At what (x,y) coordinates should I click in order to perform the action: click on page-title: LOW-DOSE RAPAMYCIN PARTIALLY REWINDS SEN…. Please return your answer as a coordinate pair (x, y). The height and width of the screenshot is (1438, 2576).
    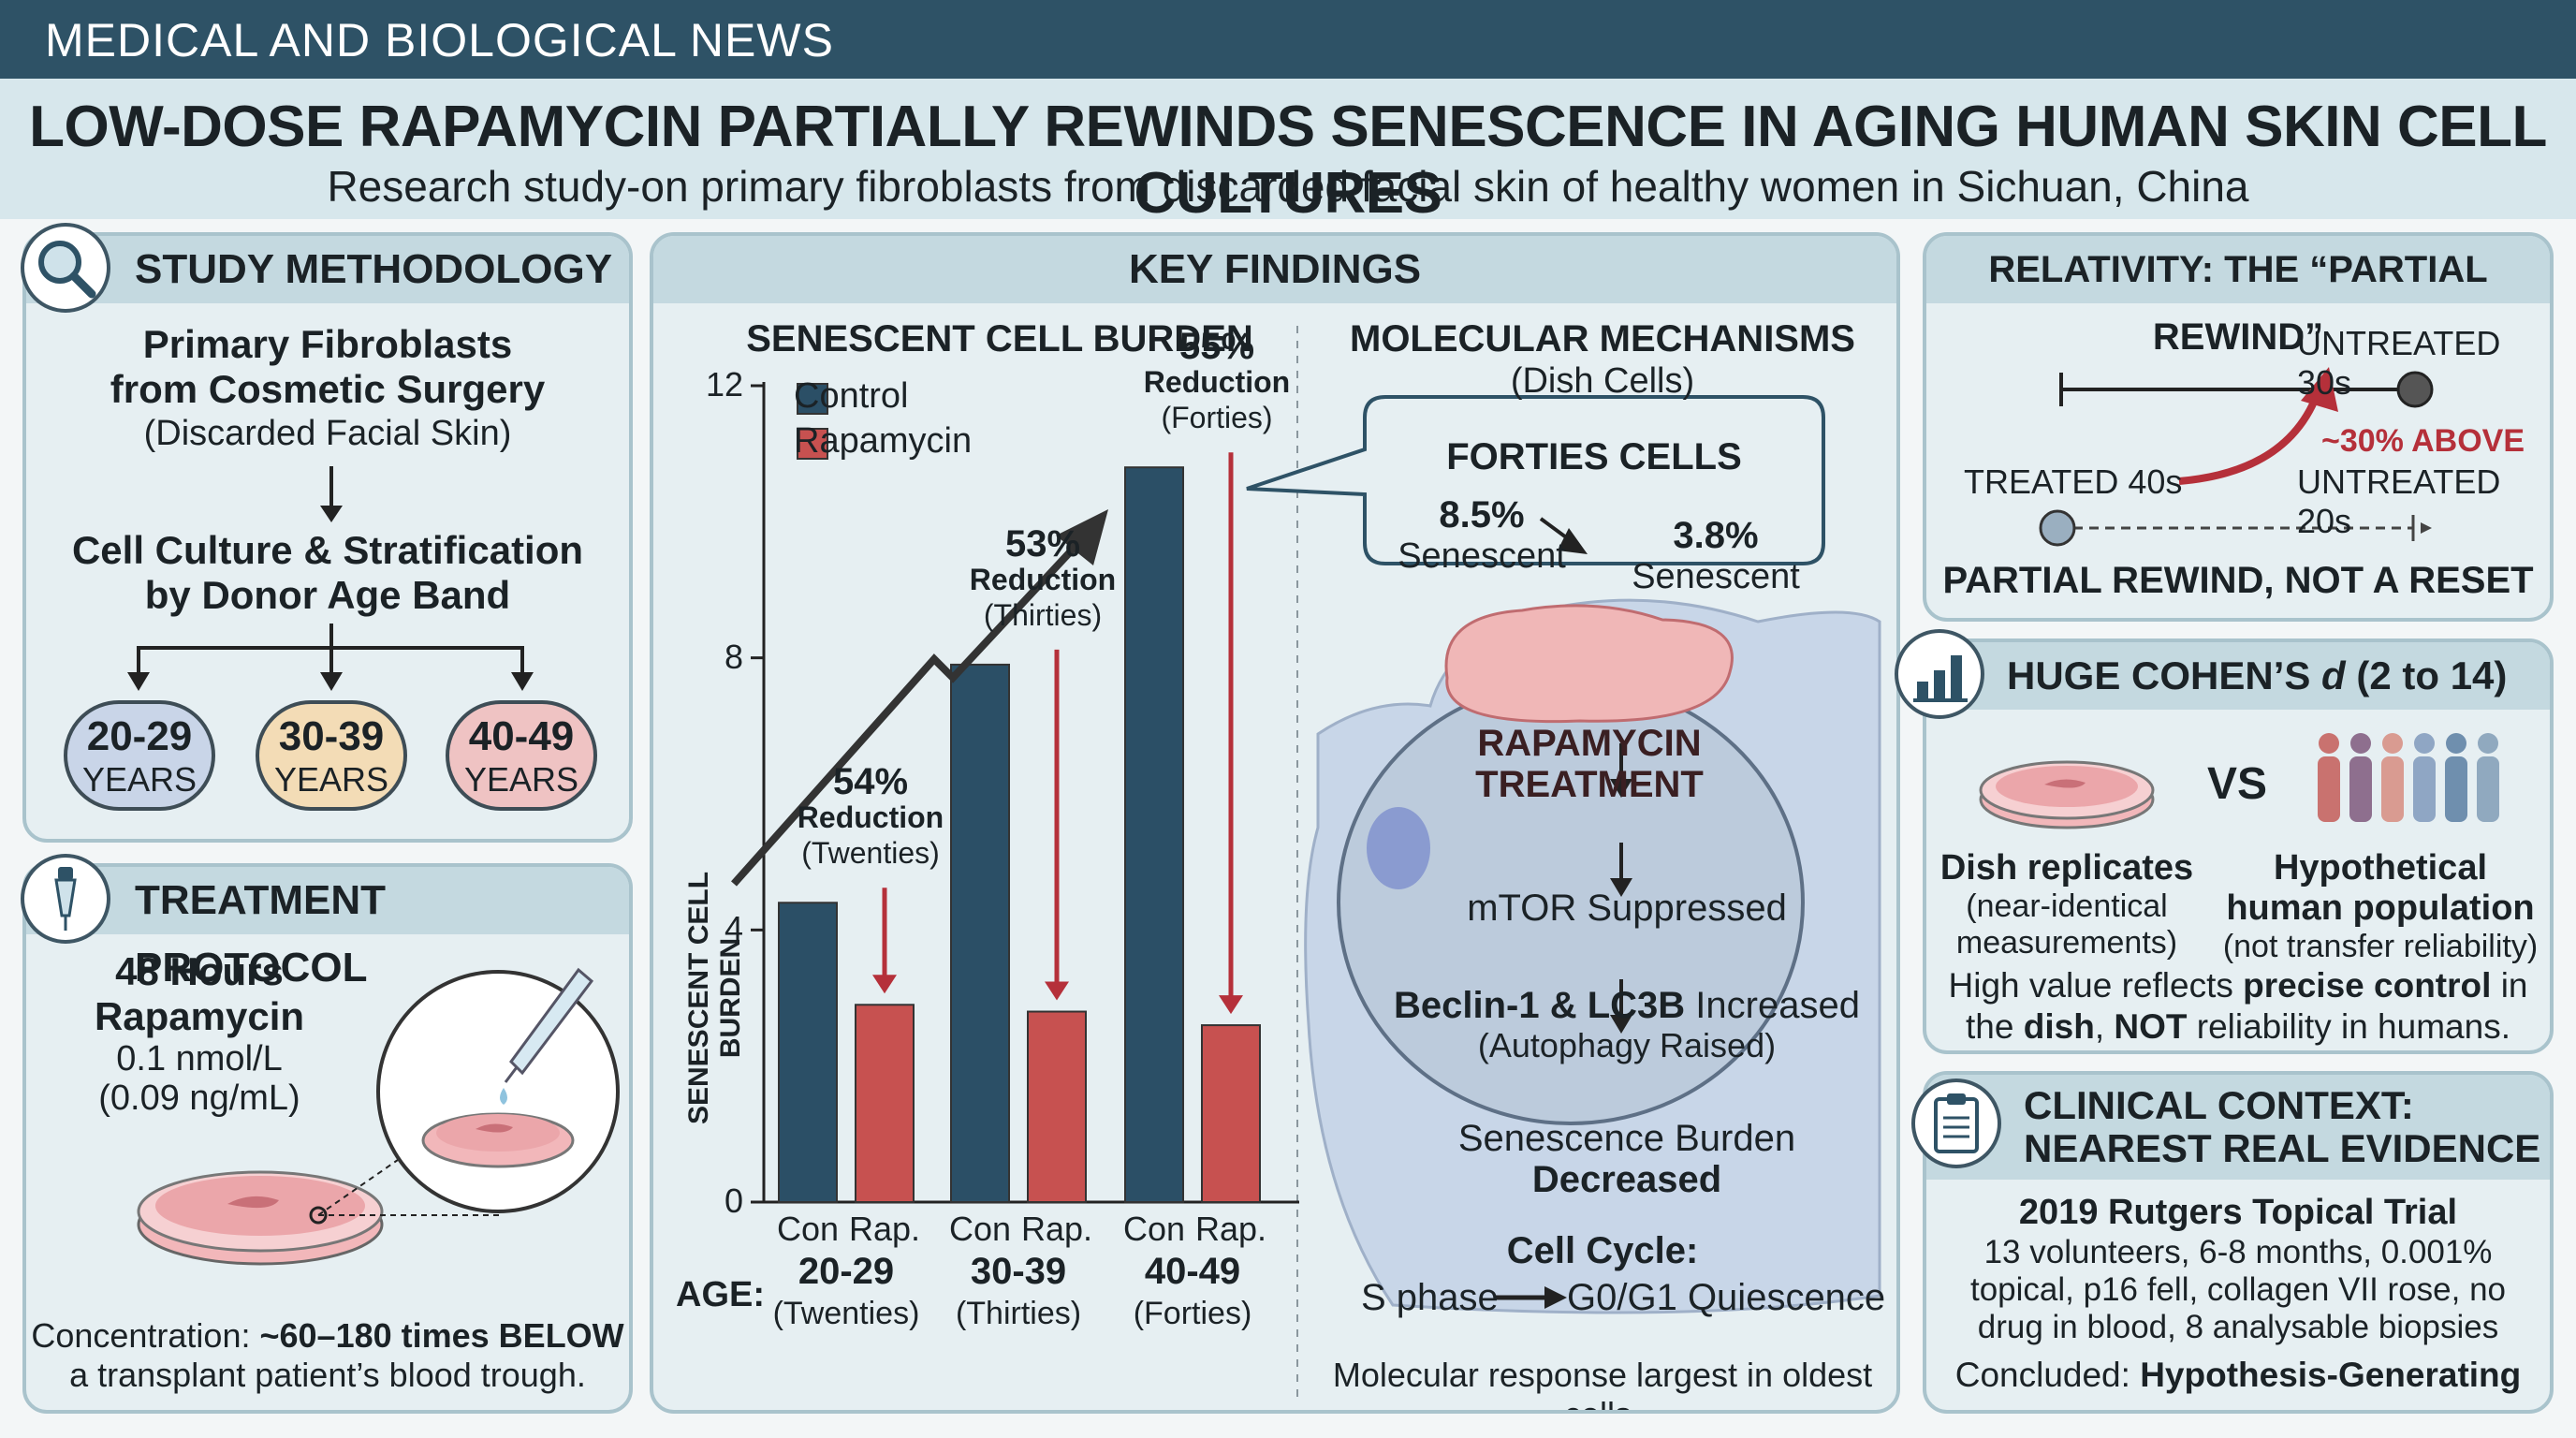
    Looking at the image, I should click on (1288, 160).